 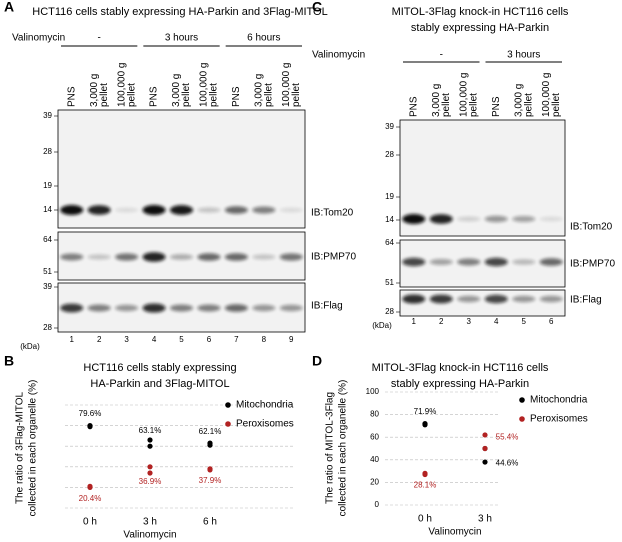 What do you see at coordinates (9, 7) in the screenshot?
I see `panel-letter: A` at bounding box center [9, 7].